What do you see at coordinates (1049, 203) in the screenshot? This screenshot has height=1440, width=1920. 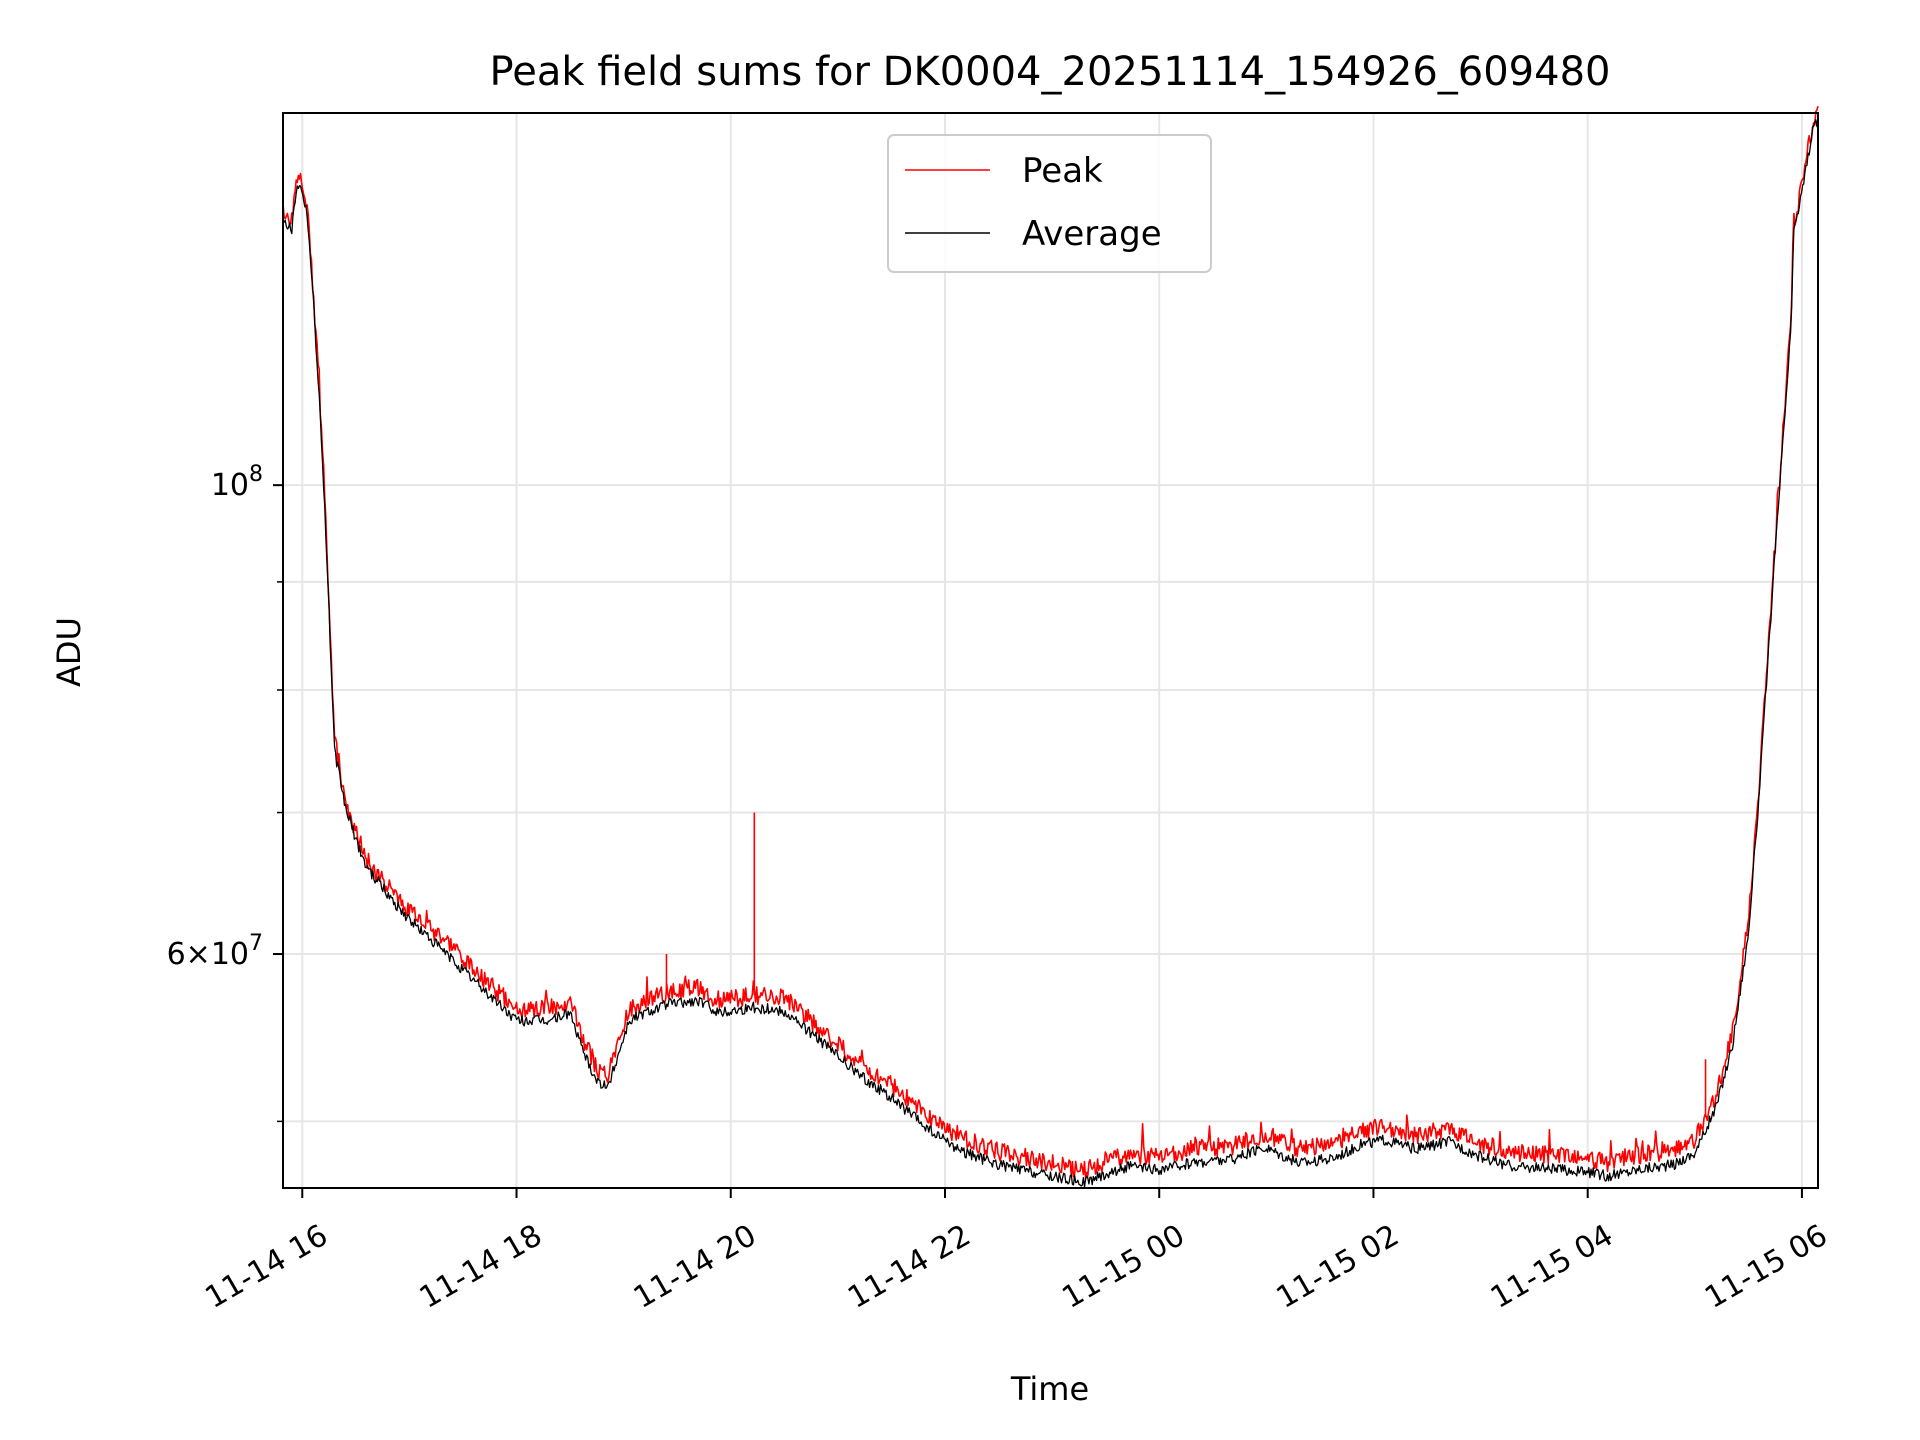 I see `legend: Peak Average` at bounding box center [1049, 203].